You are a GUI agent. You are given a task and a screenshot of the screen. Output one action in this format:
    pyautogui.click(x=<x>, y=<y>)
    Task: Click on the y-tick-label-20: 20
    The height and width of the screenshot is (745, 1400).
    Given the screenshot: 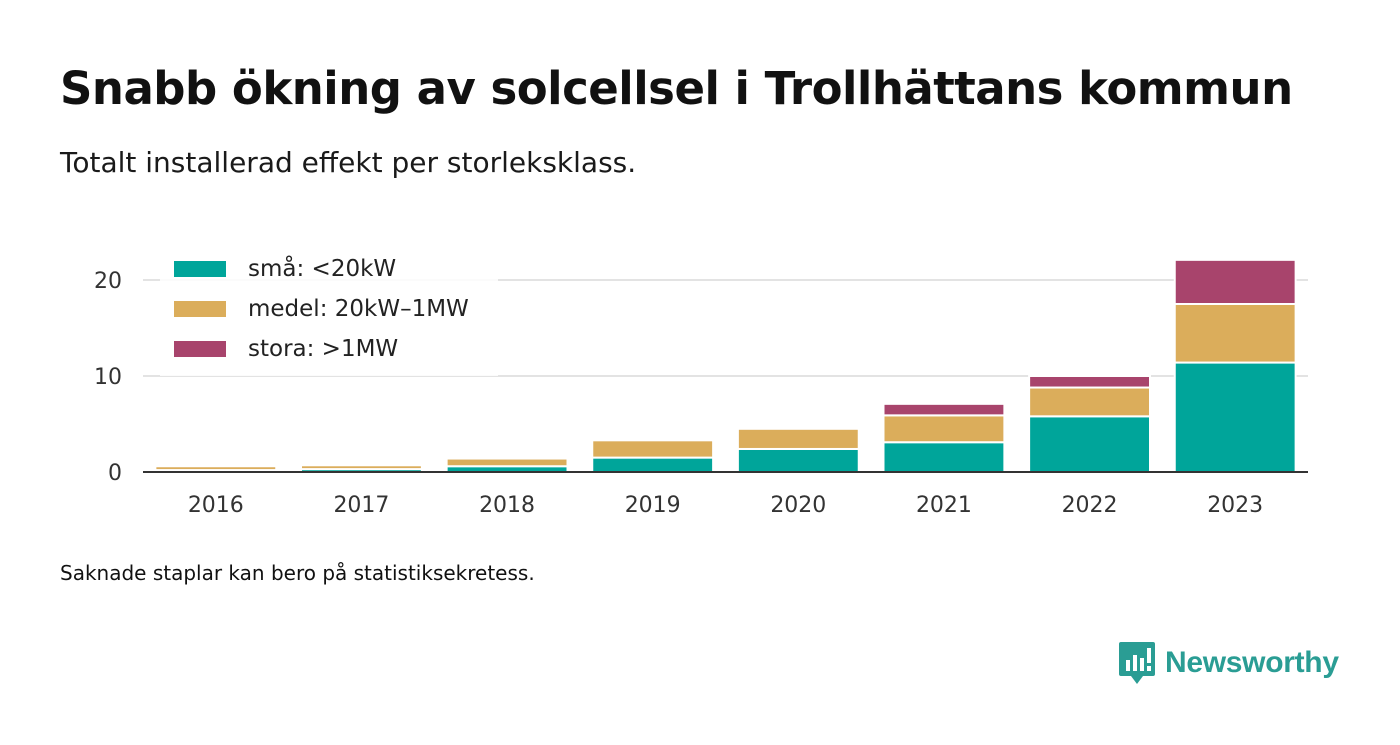 What is the action you would take?
    pyautogui.click(x=108, y=281)
    